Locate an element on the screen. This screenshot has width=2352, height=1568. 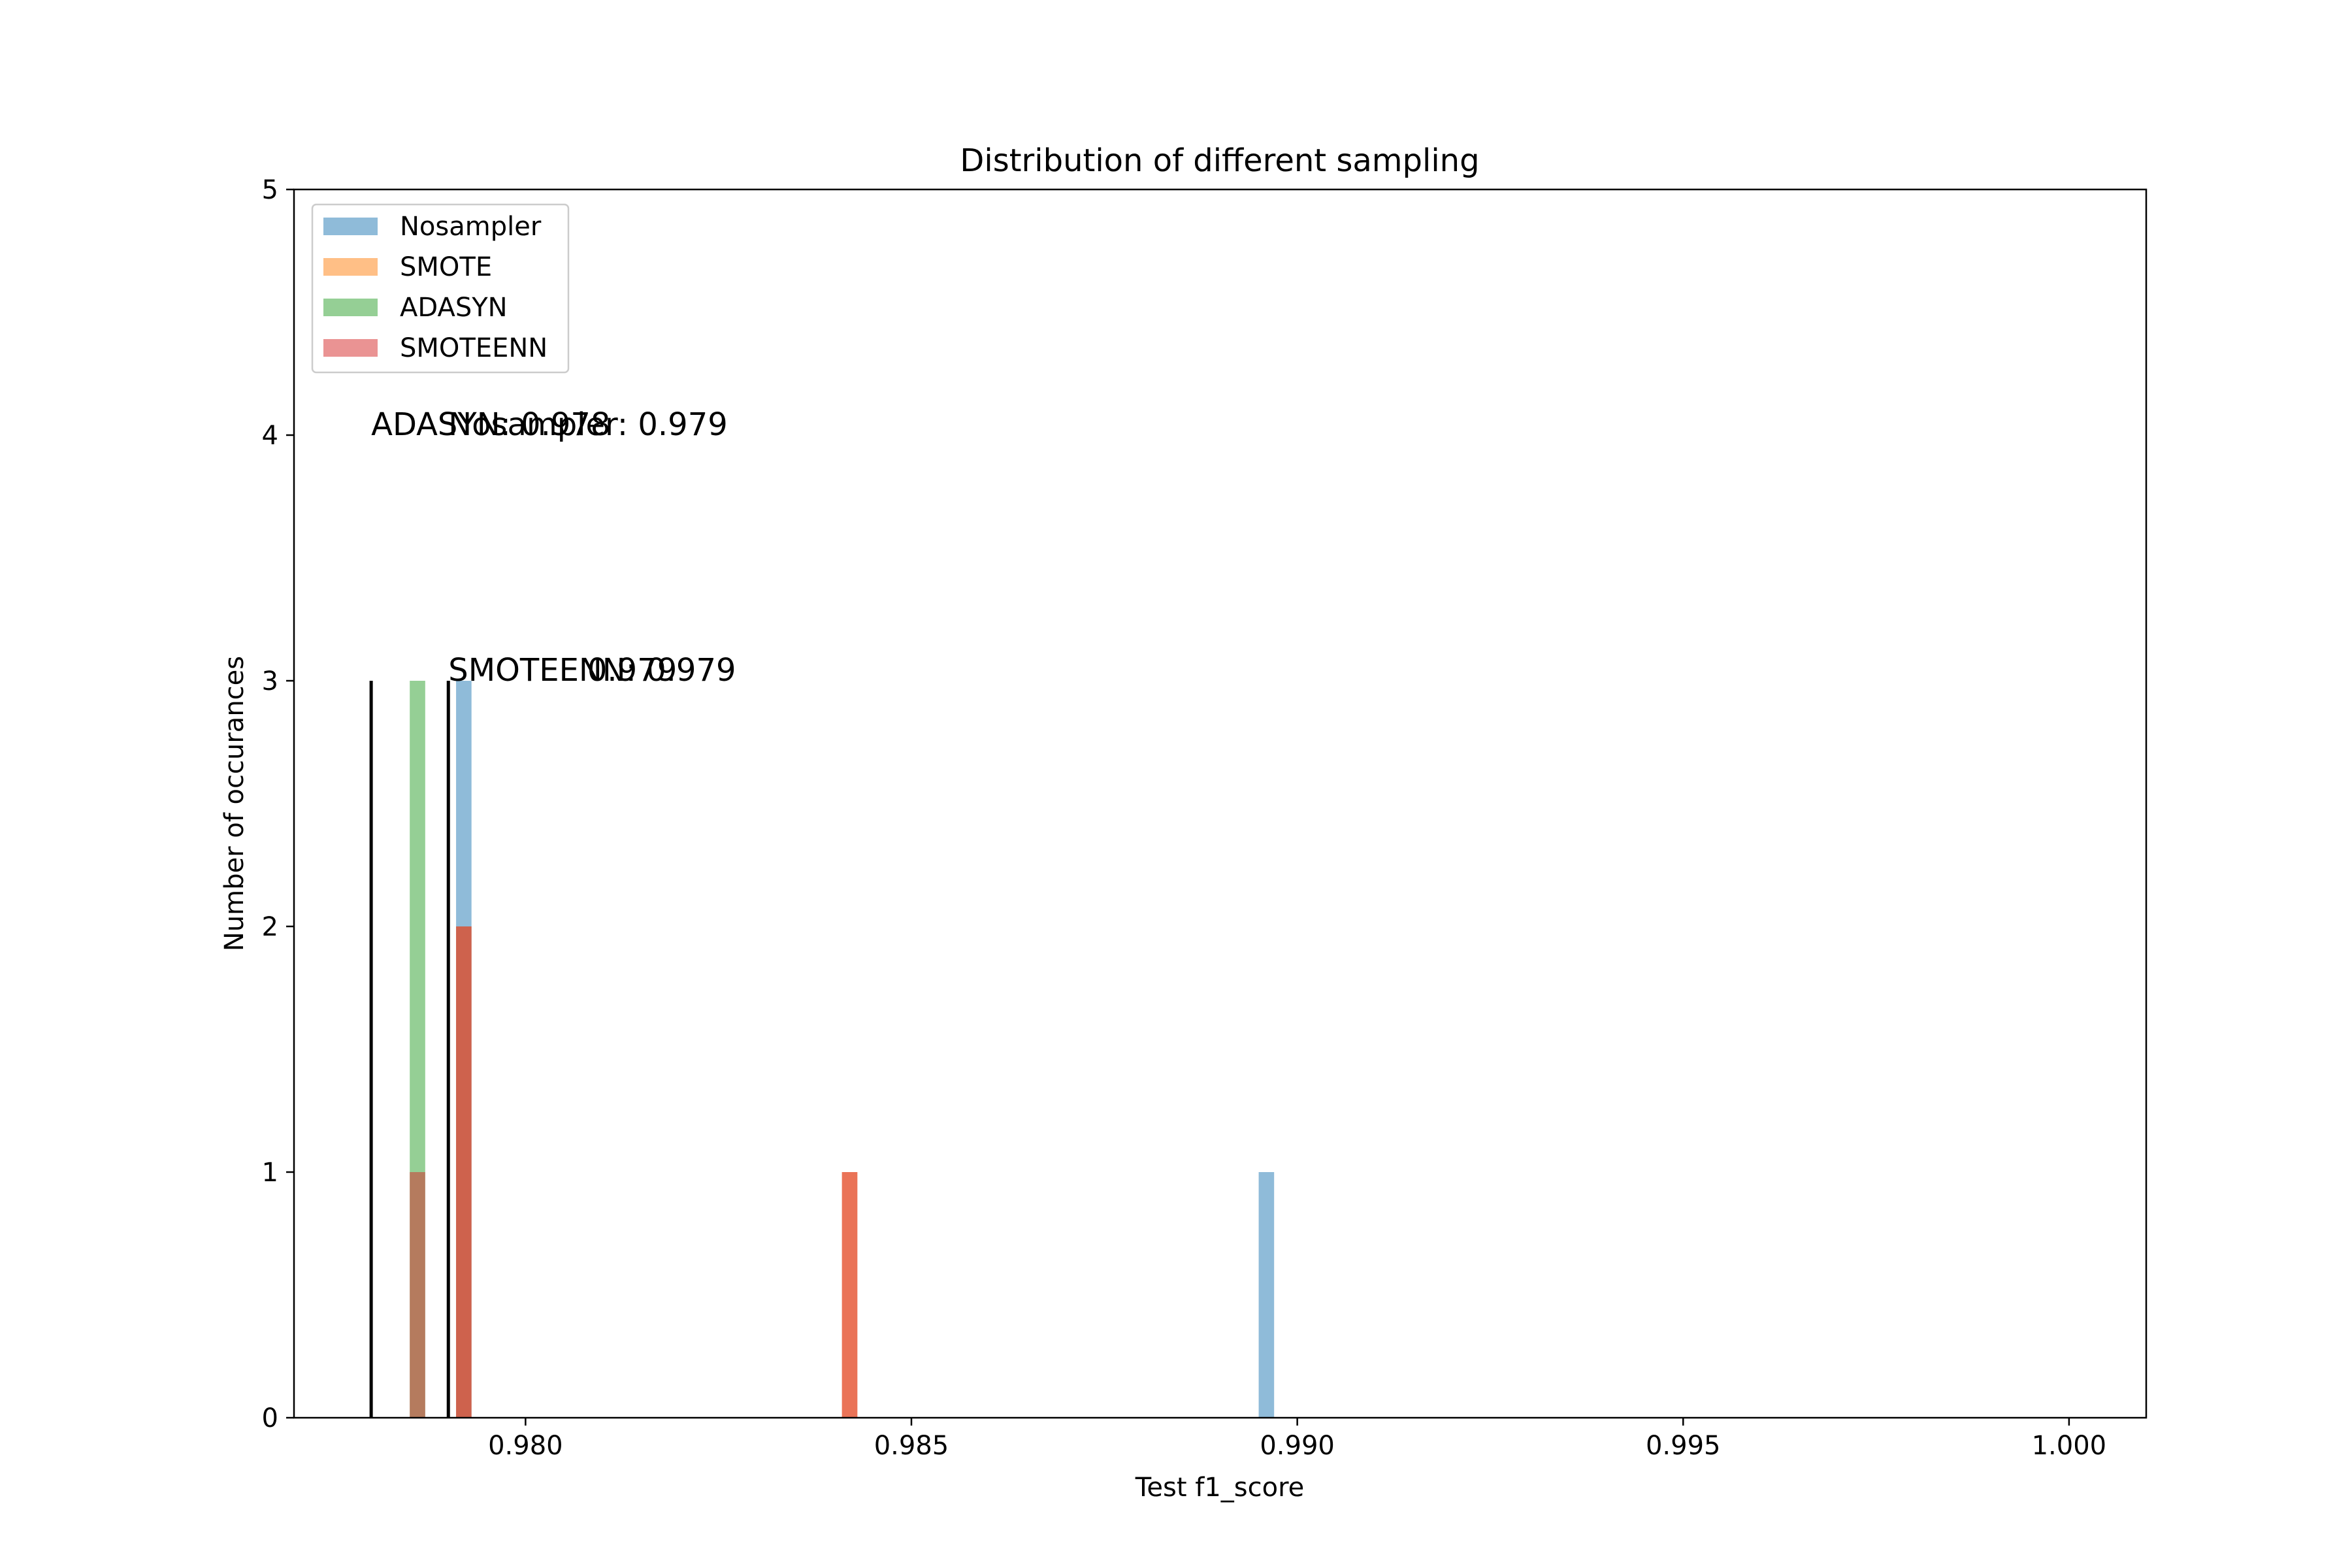
x-tick-label-2: 0.990 is located at coordinates (1297, 1446).